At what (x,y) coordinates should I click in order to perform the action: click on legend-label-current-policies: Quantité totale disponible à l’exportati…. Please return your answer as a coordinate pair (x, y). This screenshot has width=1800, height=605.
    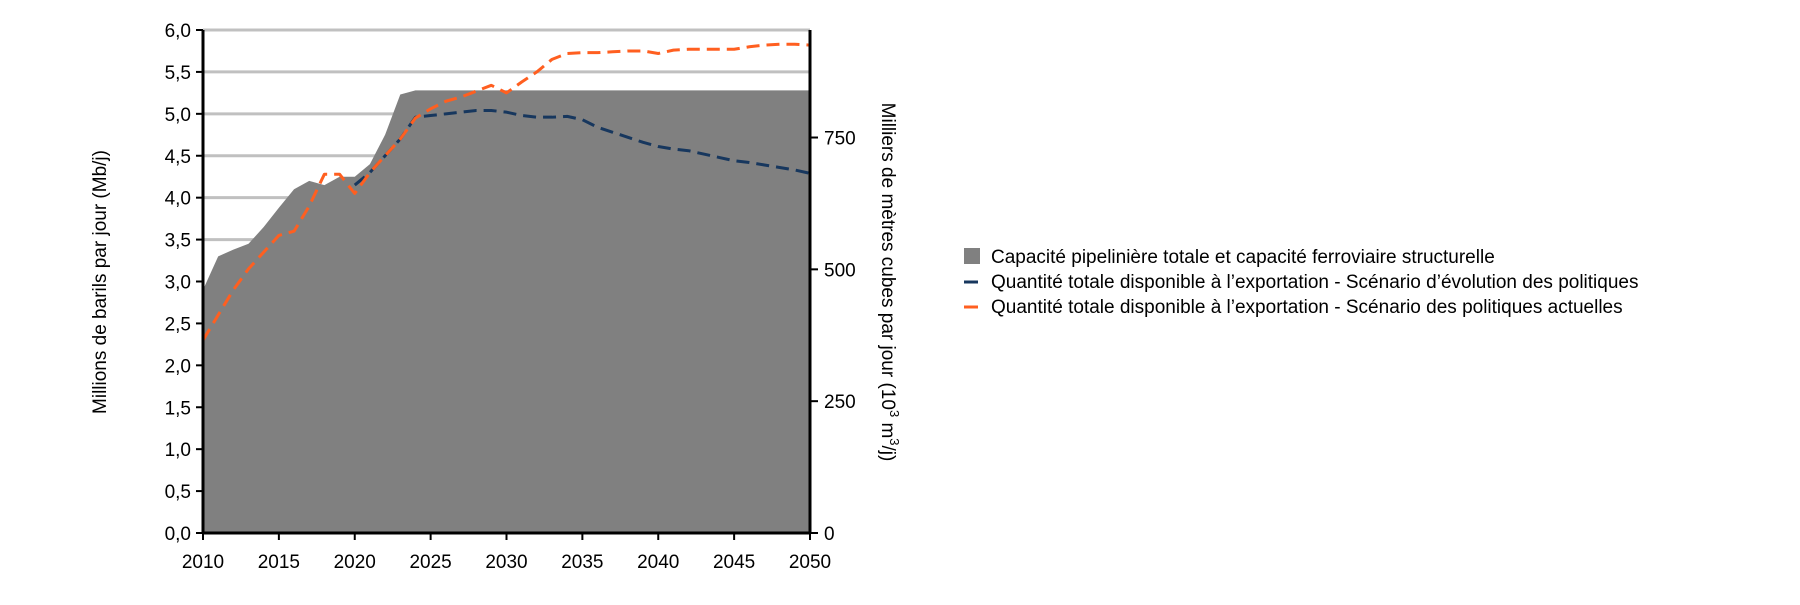
    Looking at the image, I should click on (1307, 307).